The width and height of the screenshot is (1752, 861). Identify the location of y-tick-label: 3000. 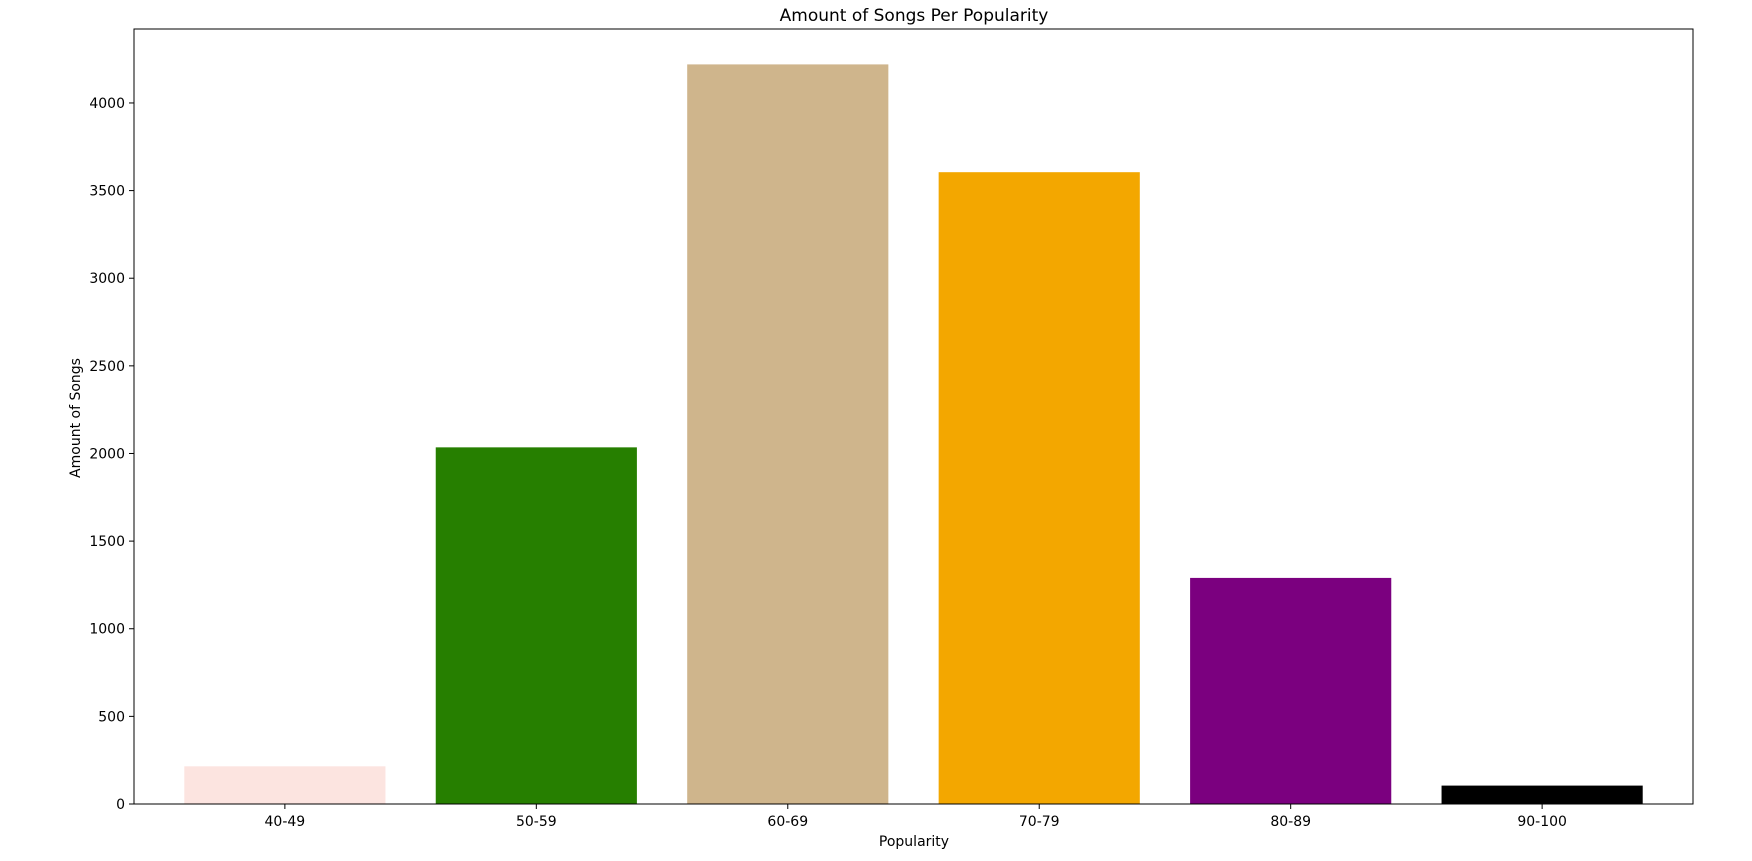
(107, 279).